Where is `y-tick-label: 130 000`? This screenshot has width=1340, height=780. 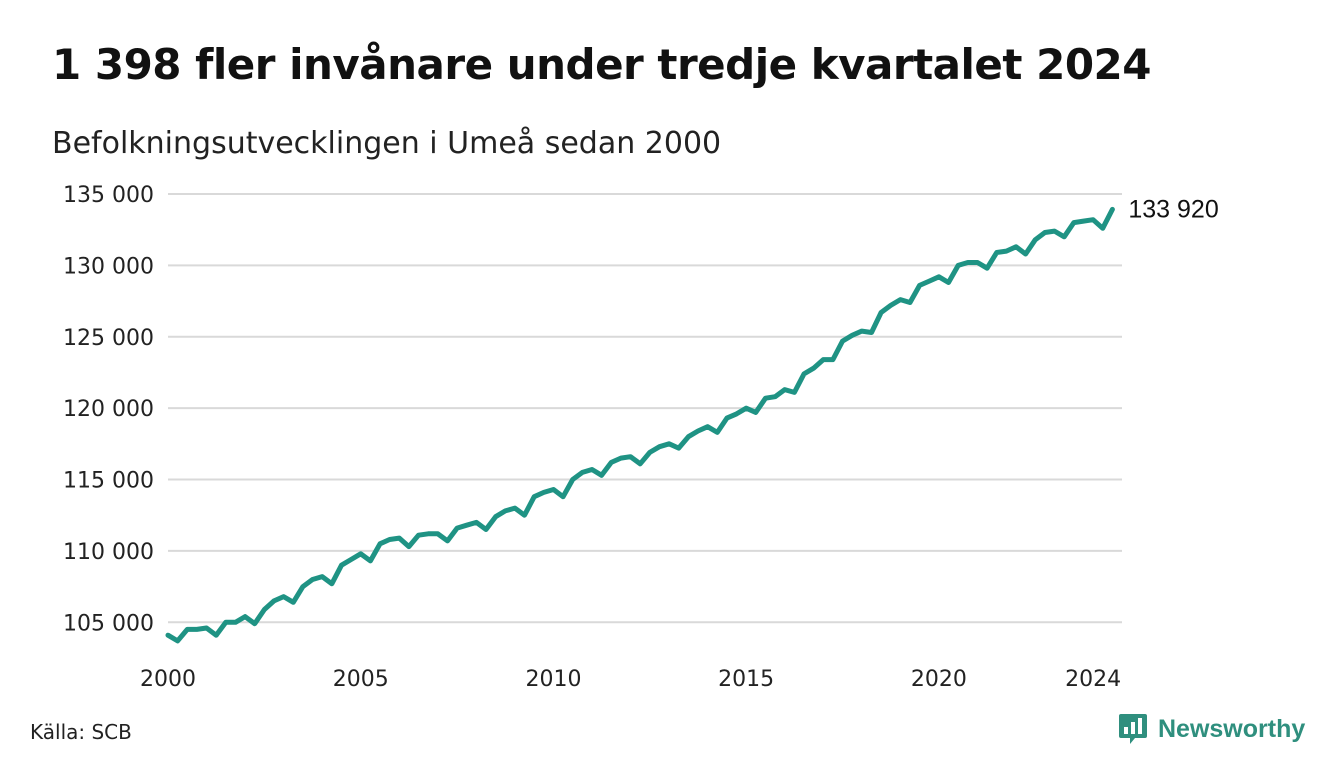
y-tick-label: 130 000 is located at coordinates (108, 266).